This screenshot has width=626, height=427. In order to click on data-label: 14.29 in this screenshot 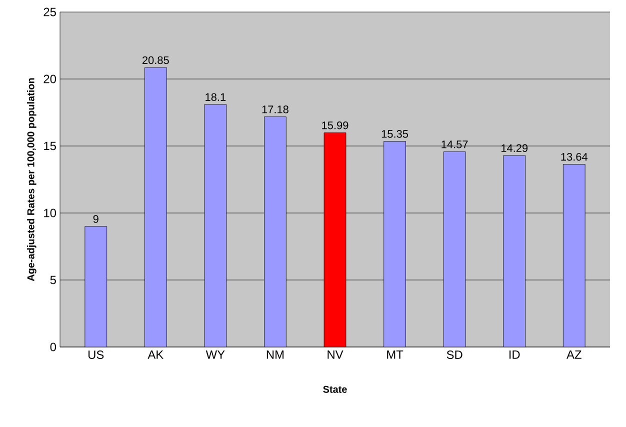, I will do `click(514, 148)`.